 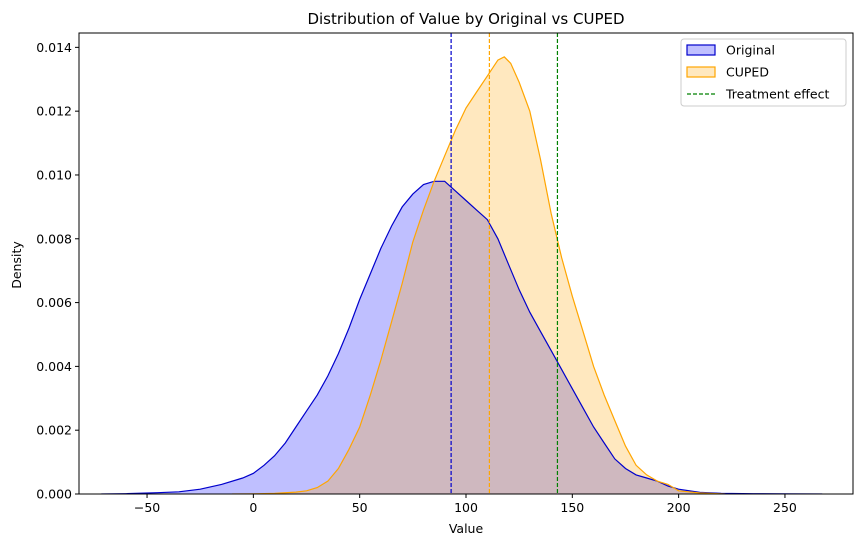 I want to click on y-tick-label: 0.010, so click(x=54, y=174).